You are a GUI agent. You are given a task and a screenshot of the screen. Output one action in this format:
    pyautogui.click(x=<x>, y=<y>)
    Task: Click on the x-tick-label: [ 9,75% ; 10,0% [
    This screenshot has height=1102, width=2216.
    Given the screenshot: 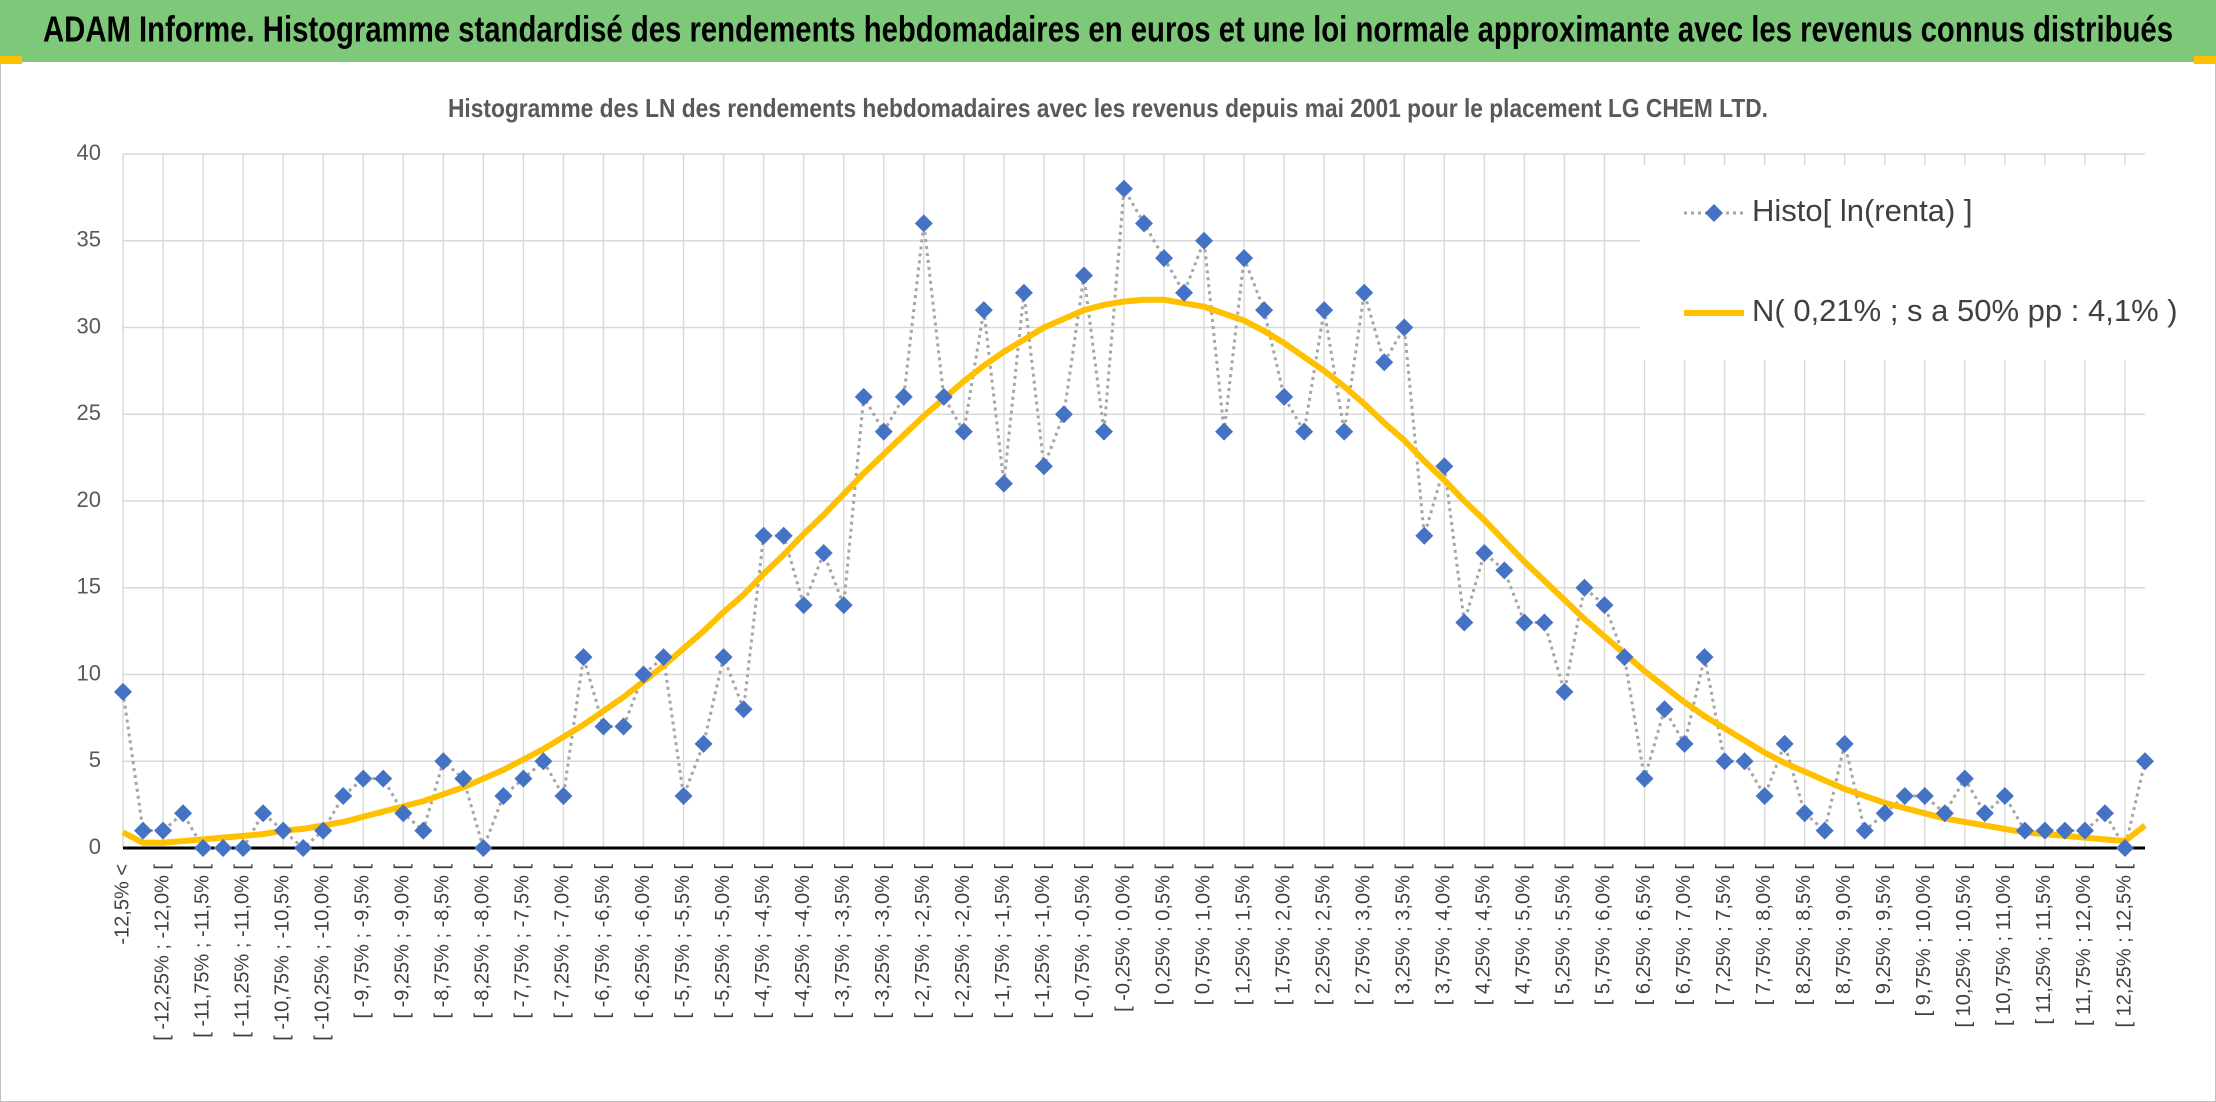 What is the action you would take?
    pyautogui.click(x=1924, y=940)
    